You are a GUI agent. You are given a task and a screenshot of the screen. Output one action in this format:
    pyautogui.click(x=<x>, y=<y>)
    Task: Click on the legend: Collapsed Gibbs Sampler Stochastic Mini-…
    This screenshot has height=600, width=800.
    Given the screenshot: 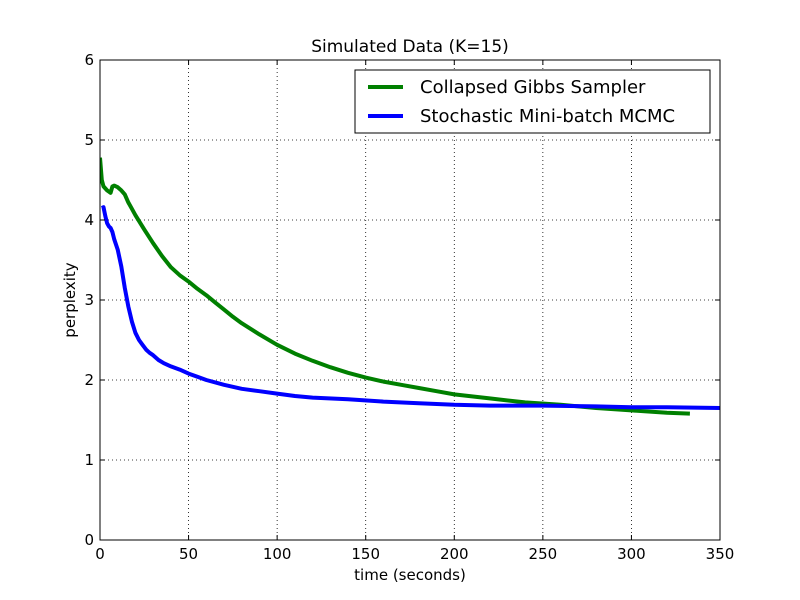 What is the action you would take?
    pyautogui.click(x=532, y=101)
    